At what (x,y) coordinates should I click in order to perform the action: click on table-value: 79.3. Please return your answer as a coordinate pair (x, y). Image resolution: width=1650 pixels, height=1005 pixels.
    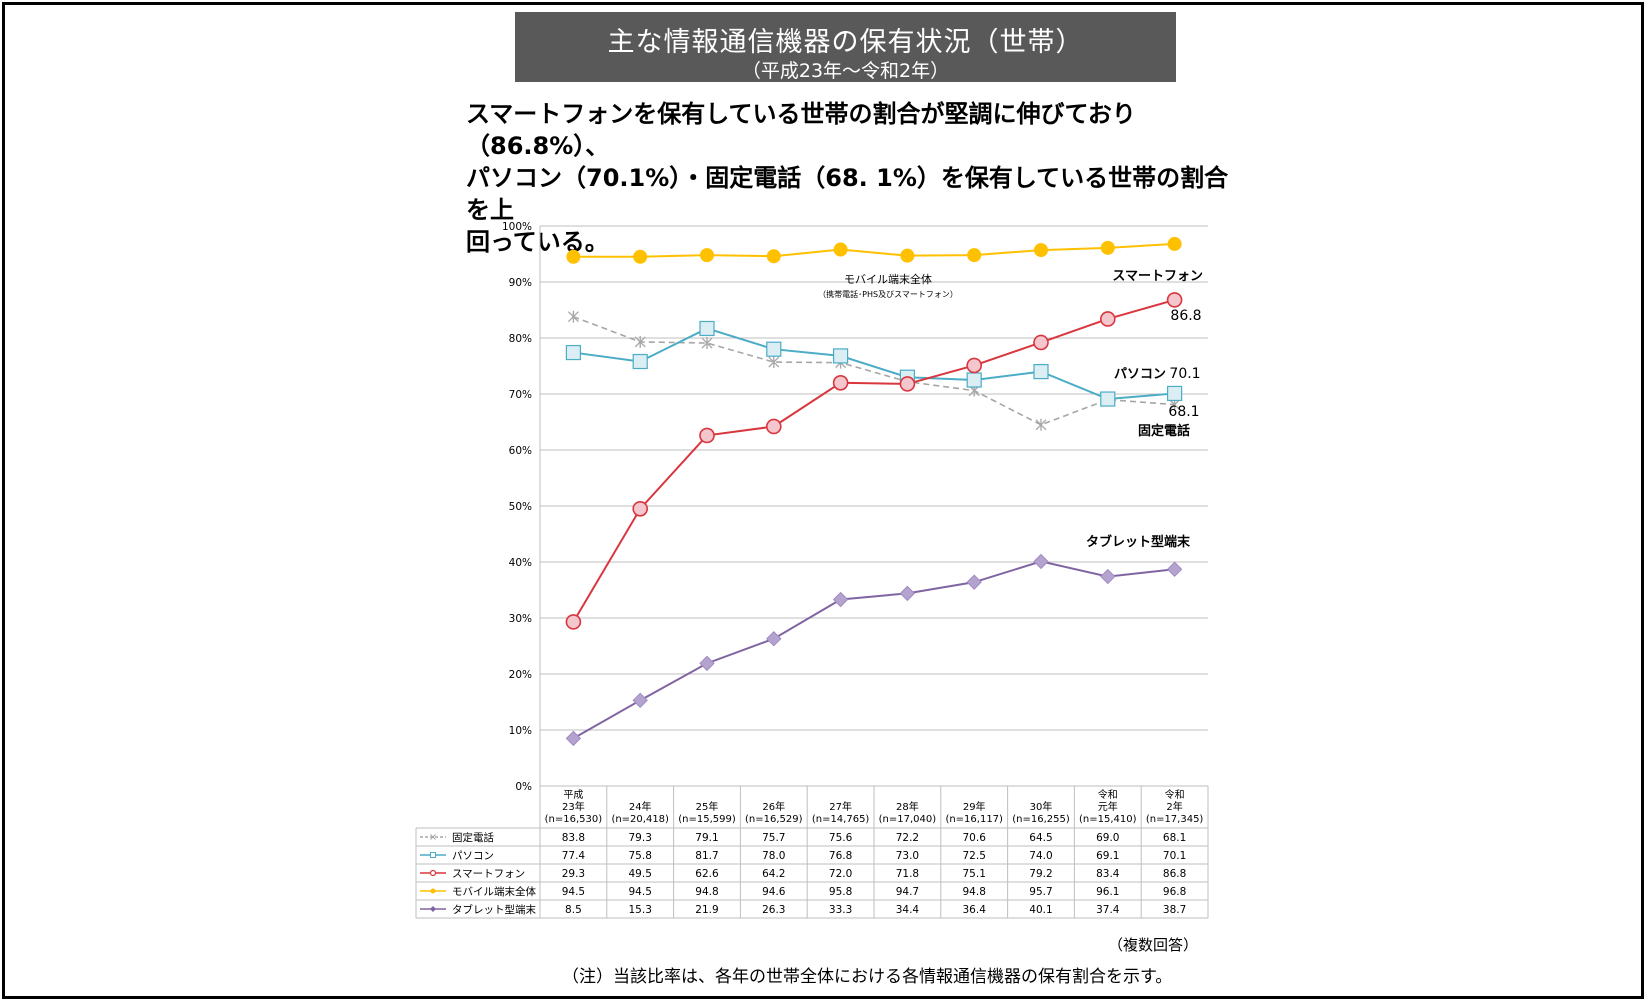
    Looking at the image, I should click on (640, 838).